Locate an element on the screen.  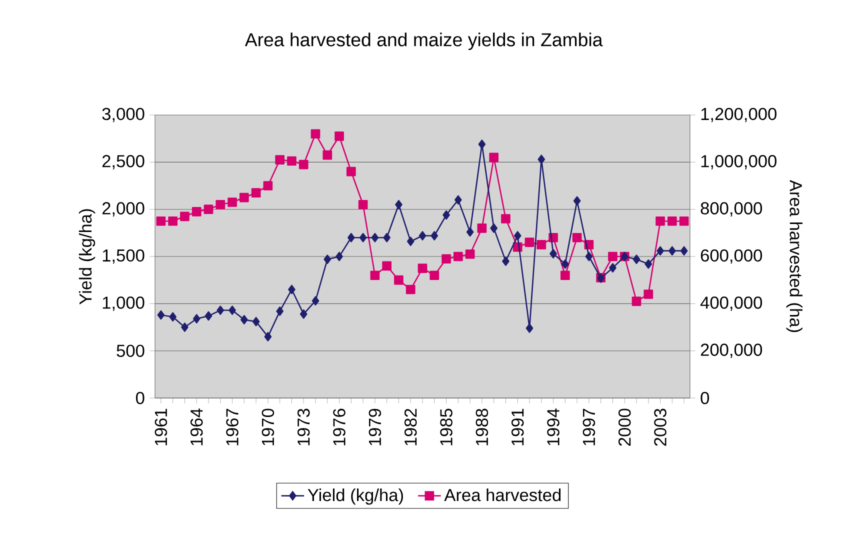
x-tick-label: 1997 is located at coordinates (589, 427).